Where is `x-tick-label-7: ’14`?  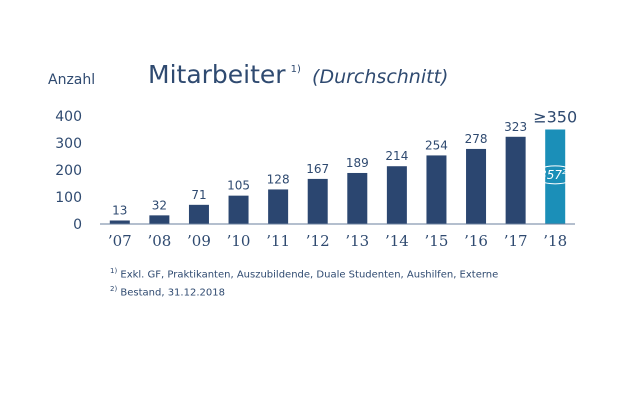 x-tick-label-7: ’14 is located at coordinates (397, 241).